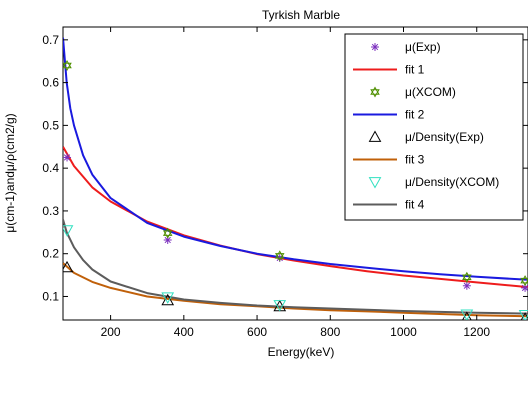 The height and width of the screenshot is (398, 528). What do you see at coordinates (50, 125) in the screenshot?
I see `y-tick-label: 0.5` at bounding box center [50, 125].